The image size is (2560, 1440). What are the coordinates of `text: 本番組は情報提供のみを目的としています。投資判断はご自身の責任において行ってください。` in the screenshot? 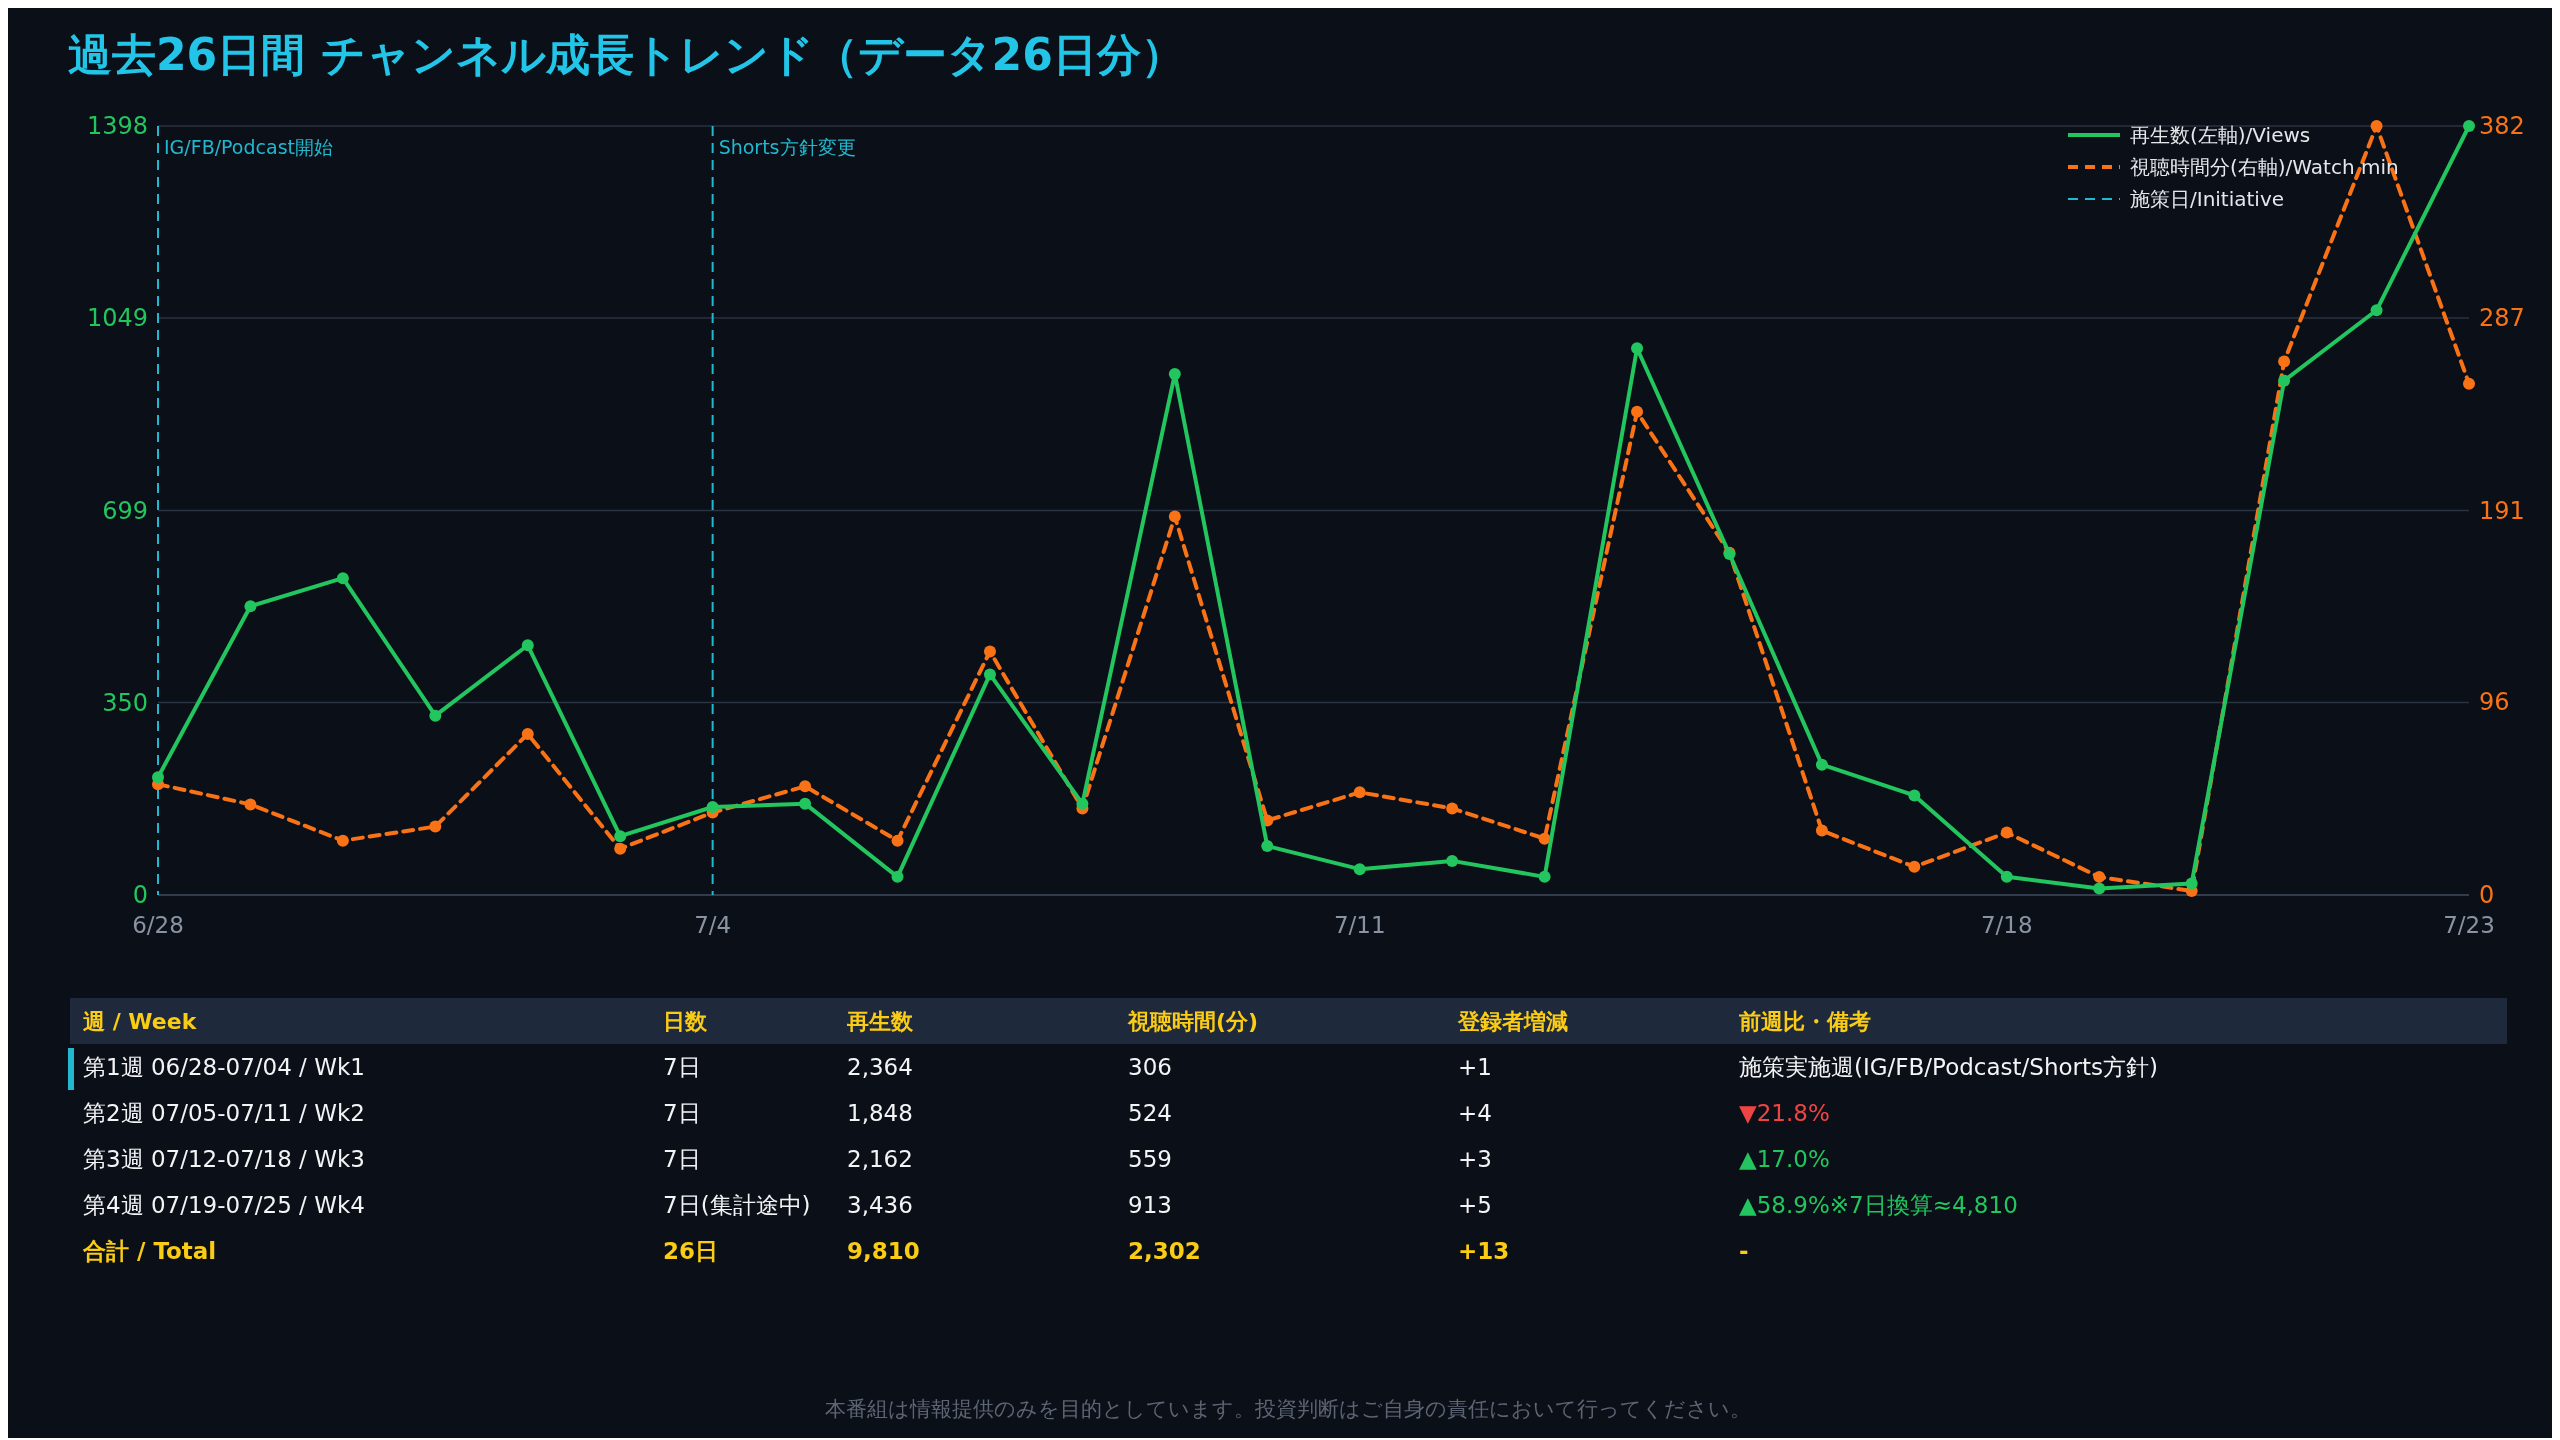 It's located at (1288, 1409).